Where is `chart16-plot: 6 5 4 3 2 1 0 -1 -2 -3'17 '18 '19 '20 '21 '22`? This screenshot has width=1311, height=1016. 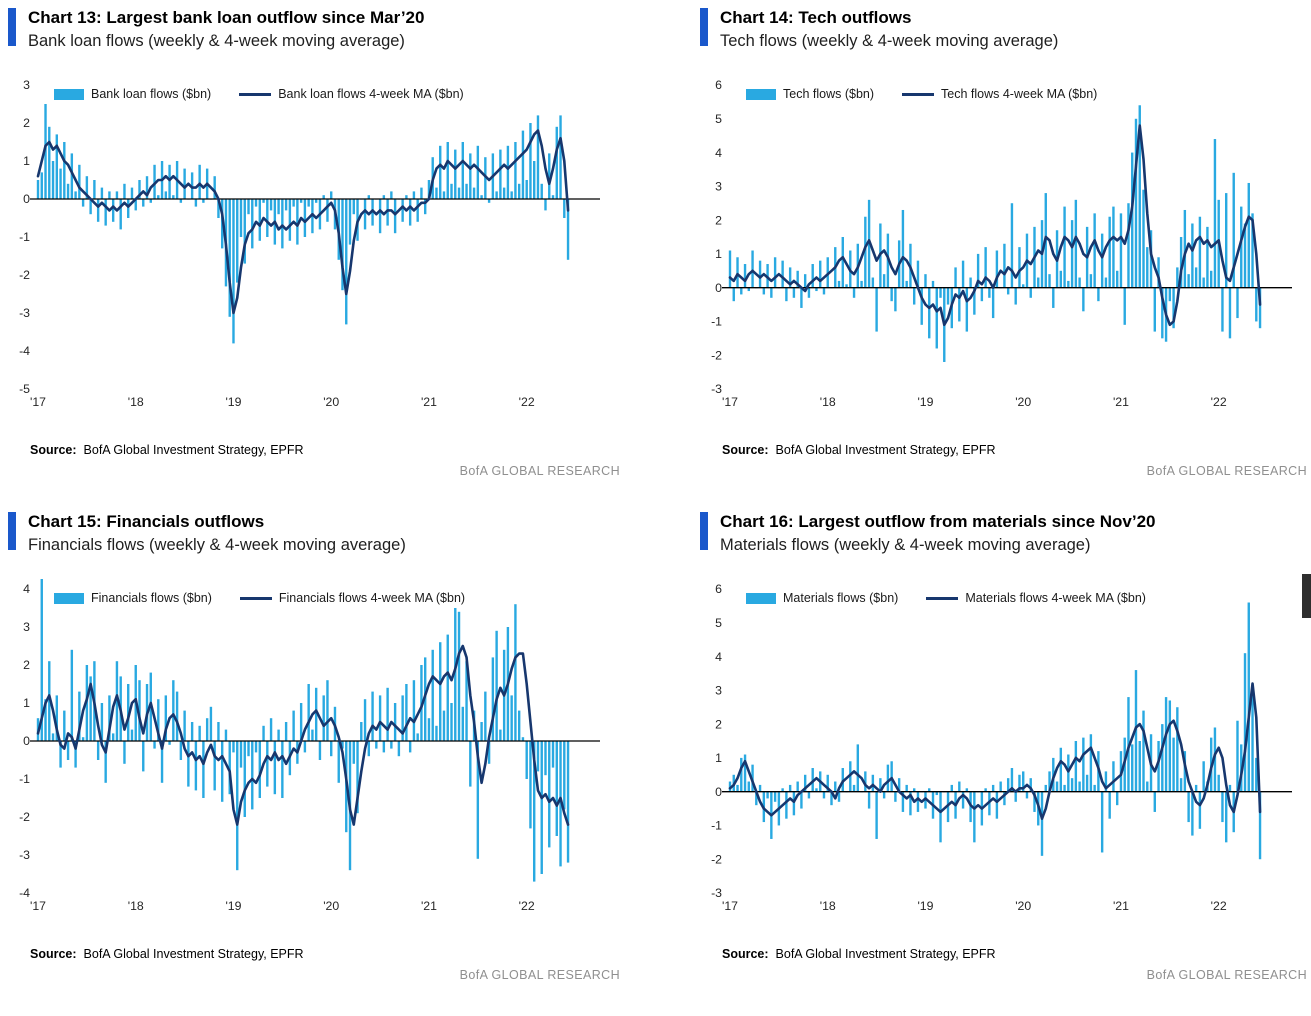 chart16-plot: 6 5 4 3 2 1 0 -1 -2 -3'17 '18 '19 '20 '21 '22 is located at coordinates (1001, 747).